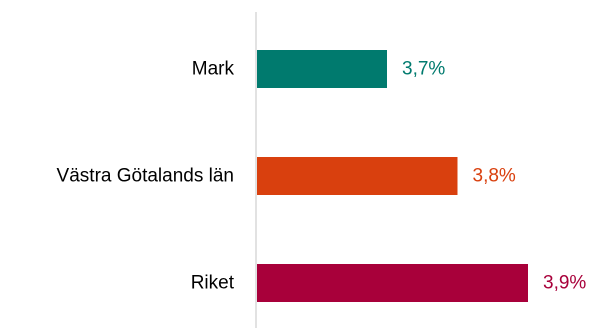 Image resolution: width=599 pixels, height=336 pixels. I want to click on value-label-2: 3,9%, so click(564, 283).